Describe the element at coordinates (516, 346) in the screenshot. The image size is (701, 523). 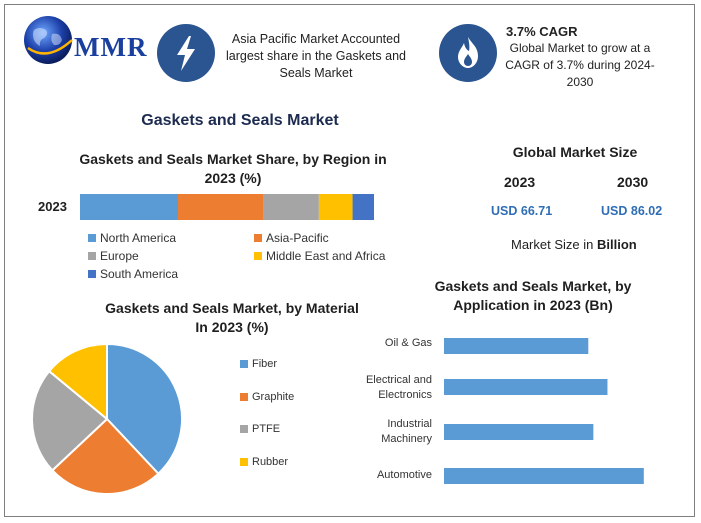
I see `app-bar-oil-gas` at that location.